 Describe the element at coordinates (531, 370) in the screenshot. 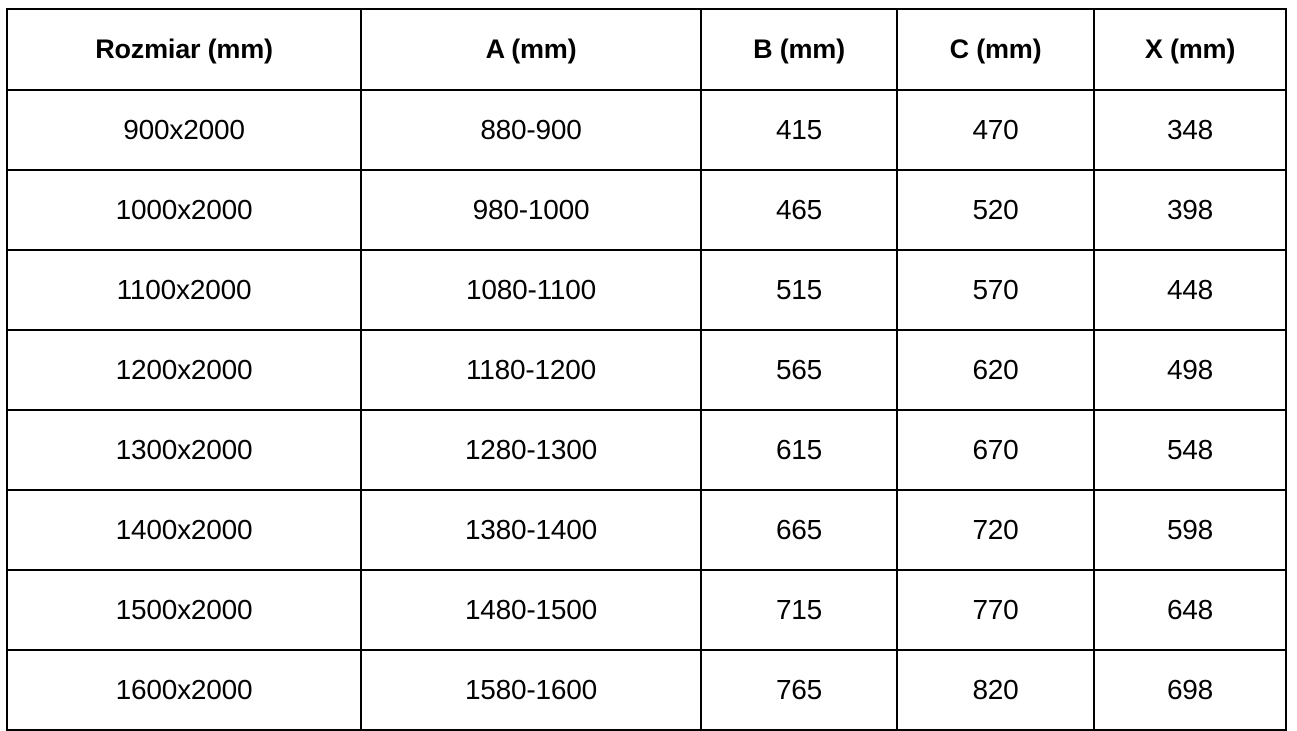

I see `cell-a: 1180-1200` at that location.